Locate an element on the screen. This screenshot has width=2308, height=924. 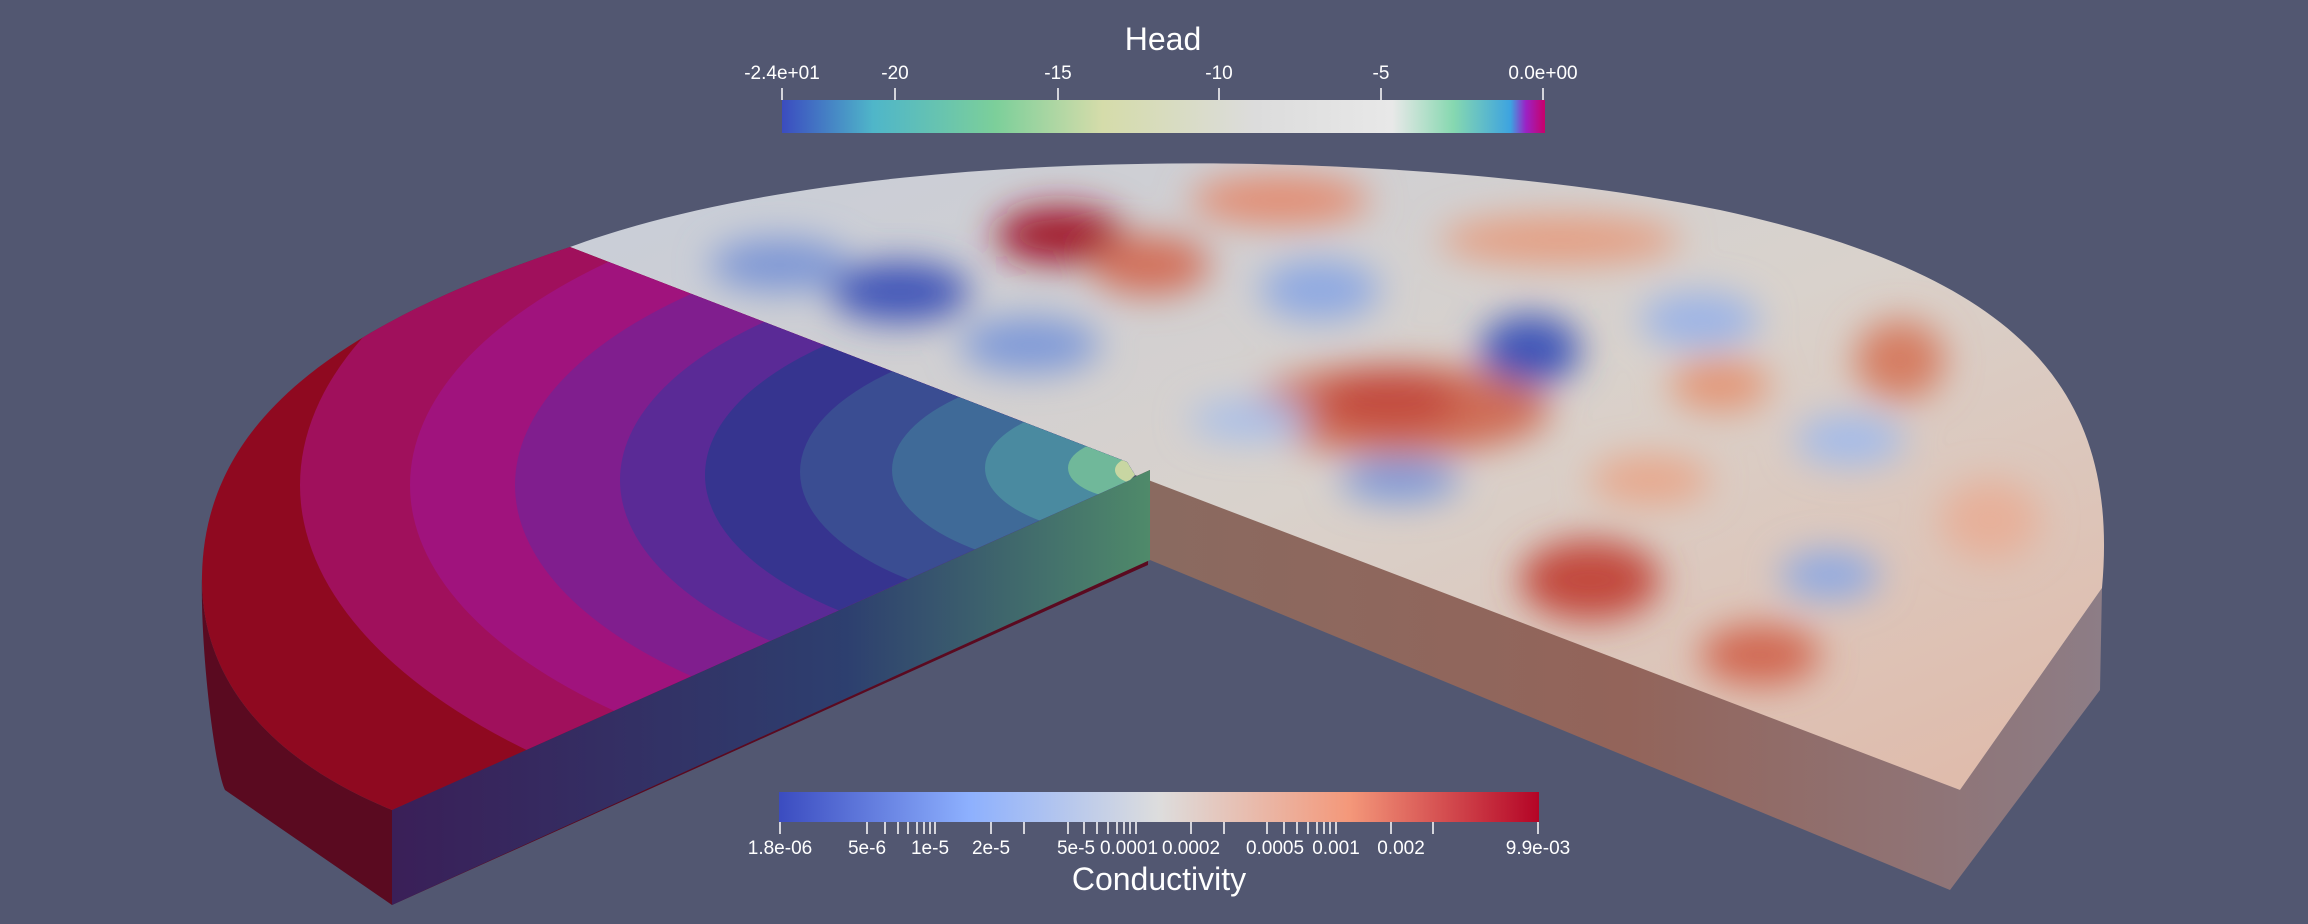
head-colorbar-ramp is located at coordinates (1163, 116).